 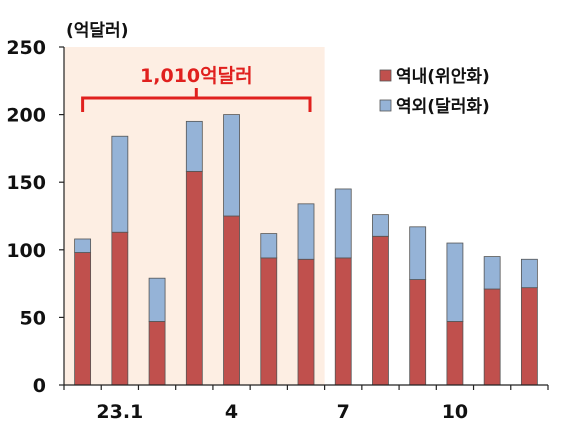 I want to click on annotation-bracket, so click(x=196, y=100).